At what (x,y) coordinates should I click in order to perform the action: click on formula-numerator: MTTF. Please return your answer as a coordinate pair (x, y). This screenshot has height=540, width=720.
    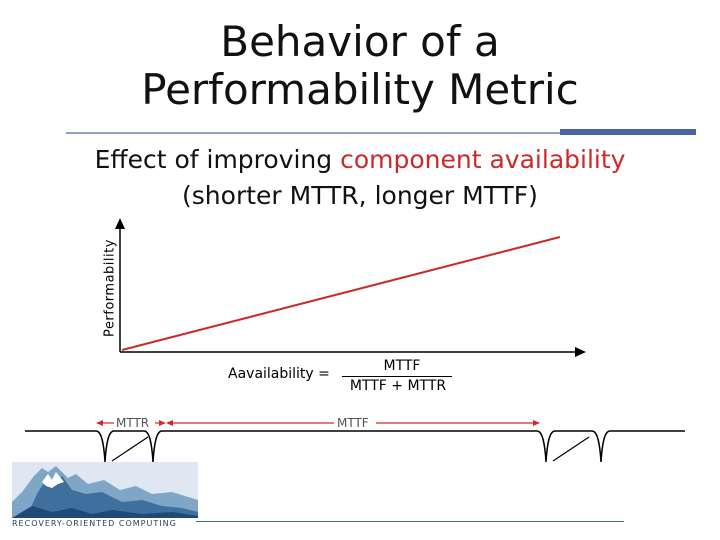
    Looking at the image, I should click on (402, 366).